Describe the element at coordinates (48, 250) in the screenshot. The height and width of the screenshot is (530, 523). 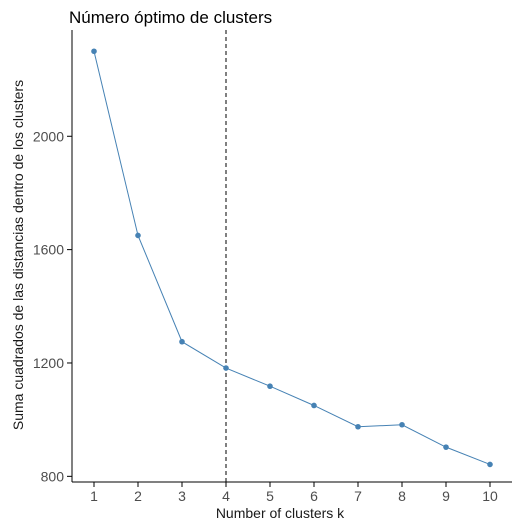
I see `y-tick-label: 1600` at that location.